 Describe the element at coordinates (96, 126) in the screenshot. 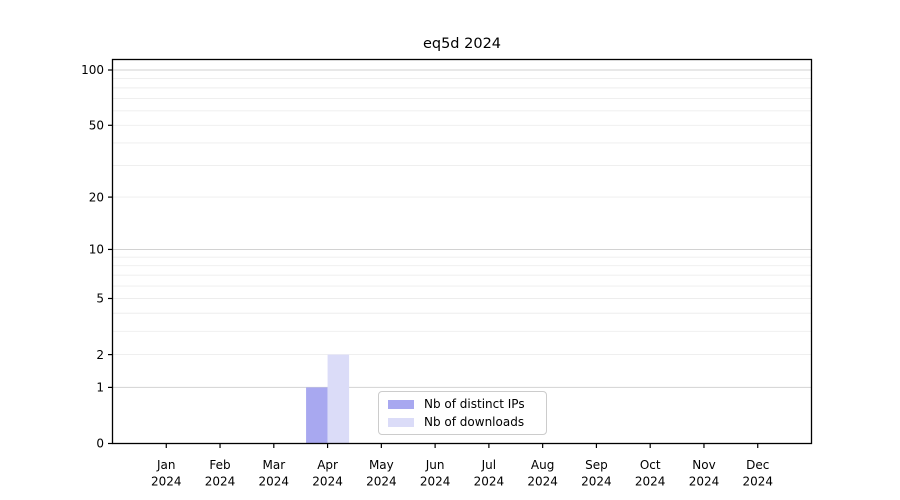

I see `y-tick-label-50: 50` at that location.